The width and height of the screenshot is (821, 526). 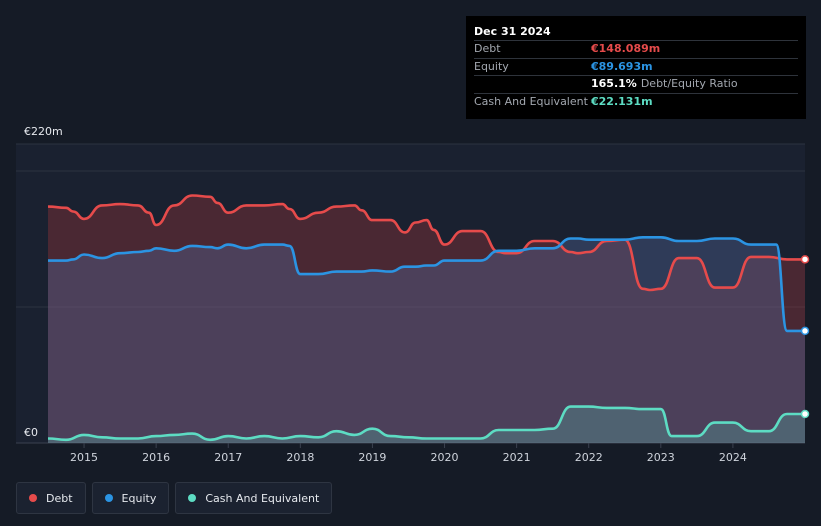 I want to click on legend-item-cash: Cash And Equivalent, so click(x=254, y=498).